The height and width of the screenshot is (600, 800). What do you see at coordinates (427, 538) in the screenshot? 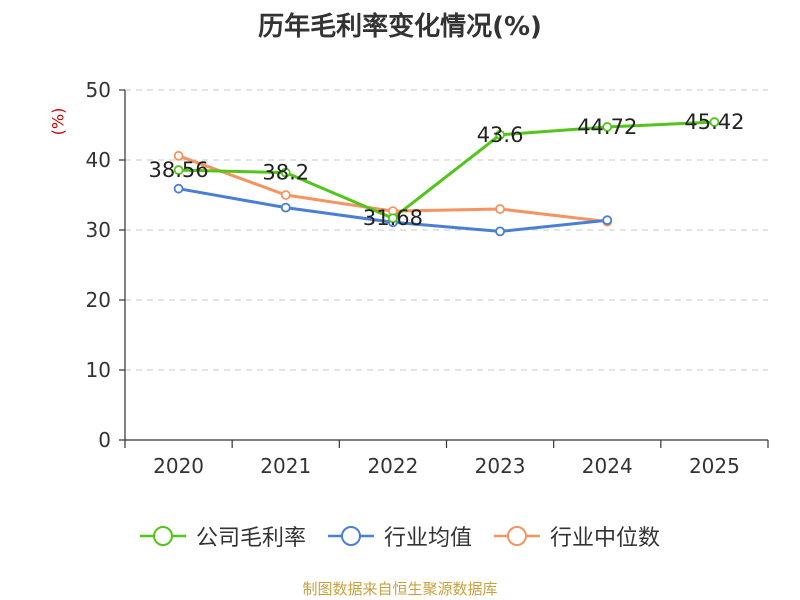
I see `legend-label: 行业均值` at bounding box center [427, 538].